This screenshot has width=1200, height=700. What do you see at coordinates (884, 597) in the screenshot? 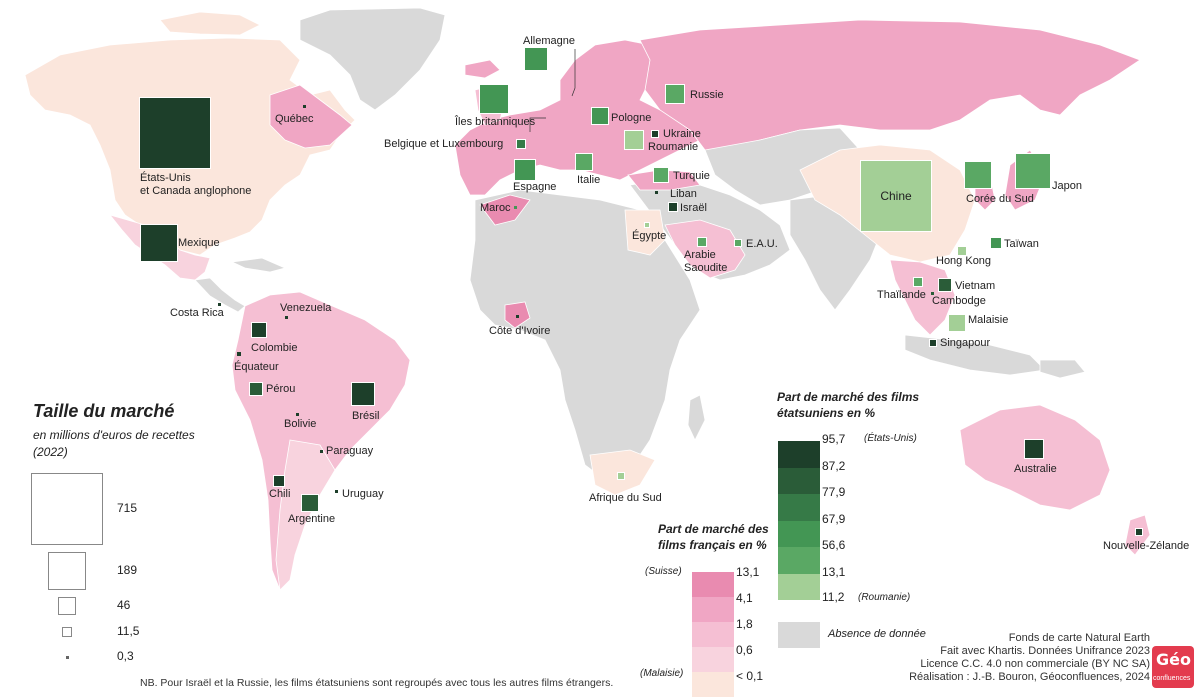
I see `legend-us-min-note: (Roumanie)` at bounding box center [884, 597].